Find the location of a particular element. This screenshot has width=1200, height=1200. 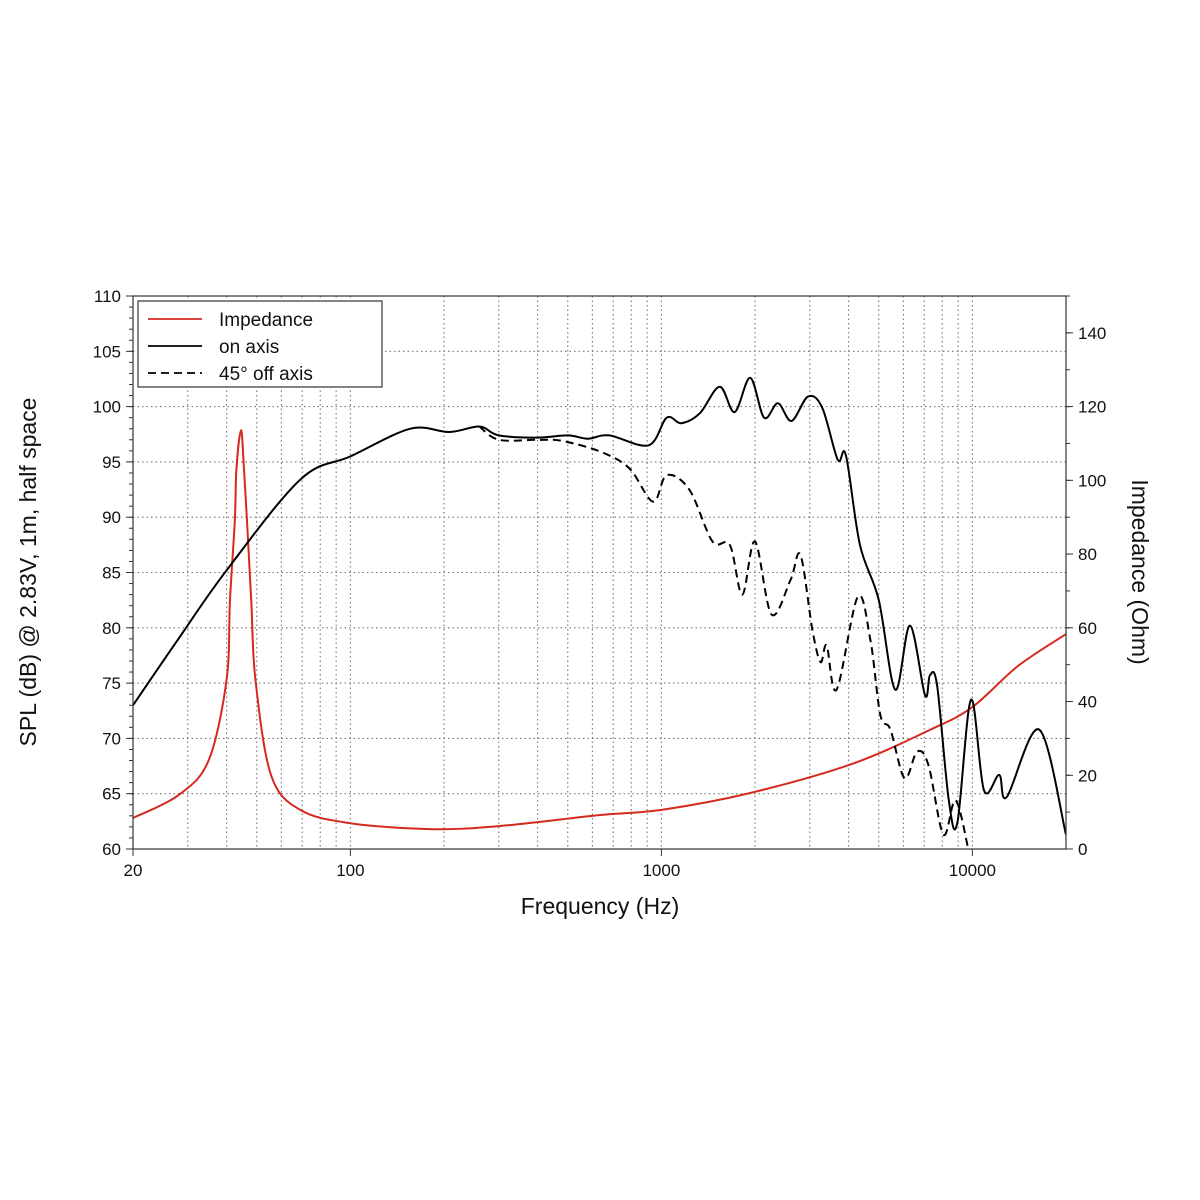

x-tick-label: 1000 is located at coordinates (661, 870).